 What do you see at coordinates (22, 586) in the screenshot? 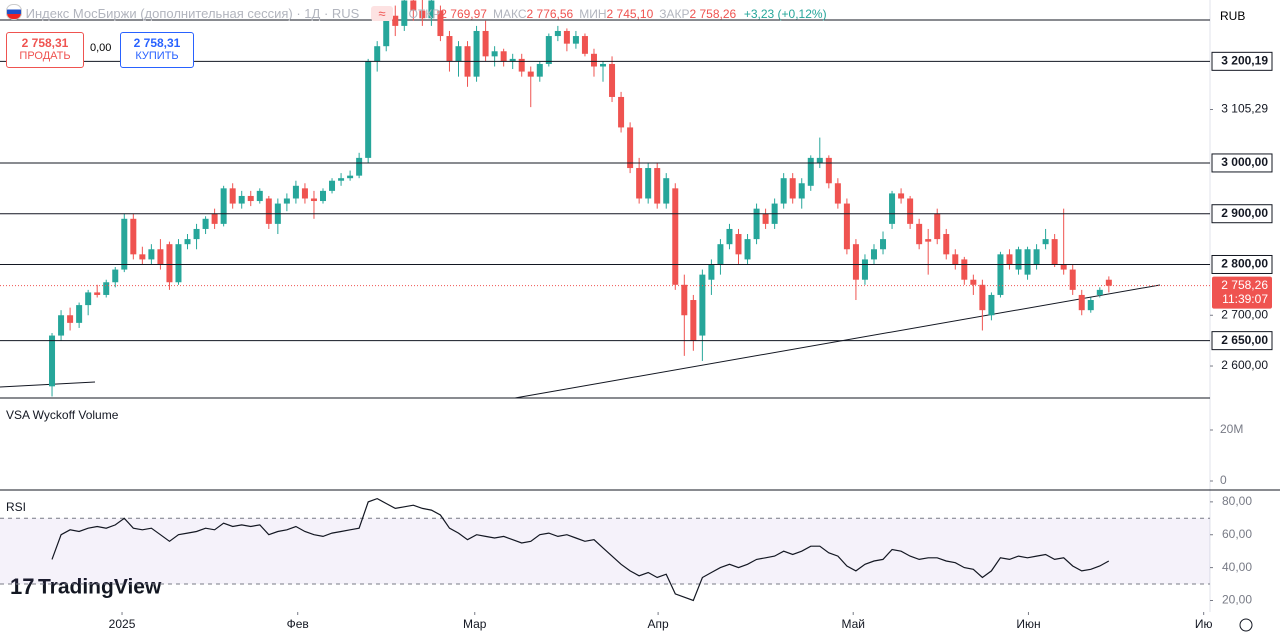
I see `brand-logo: 17` at bounding box center [22, 586].